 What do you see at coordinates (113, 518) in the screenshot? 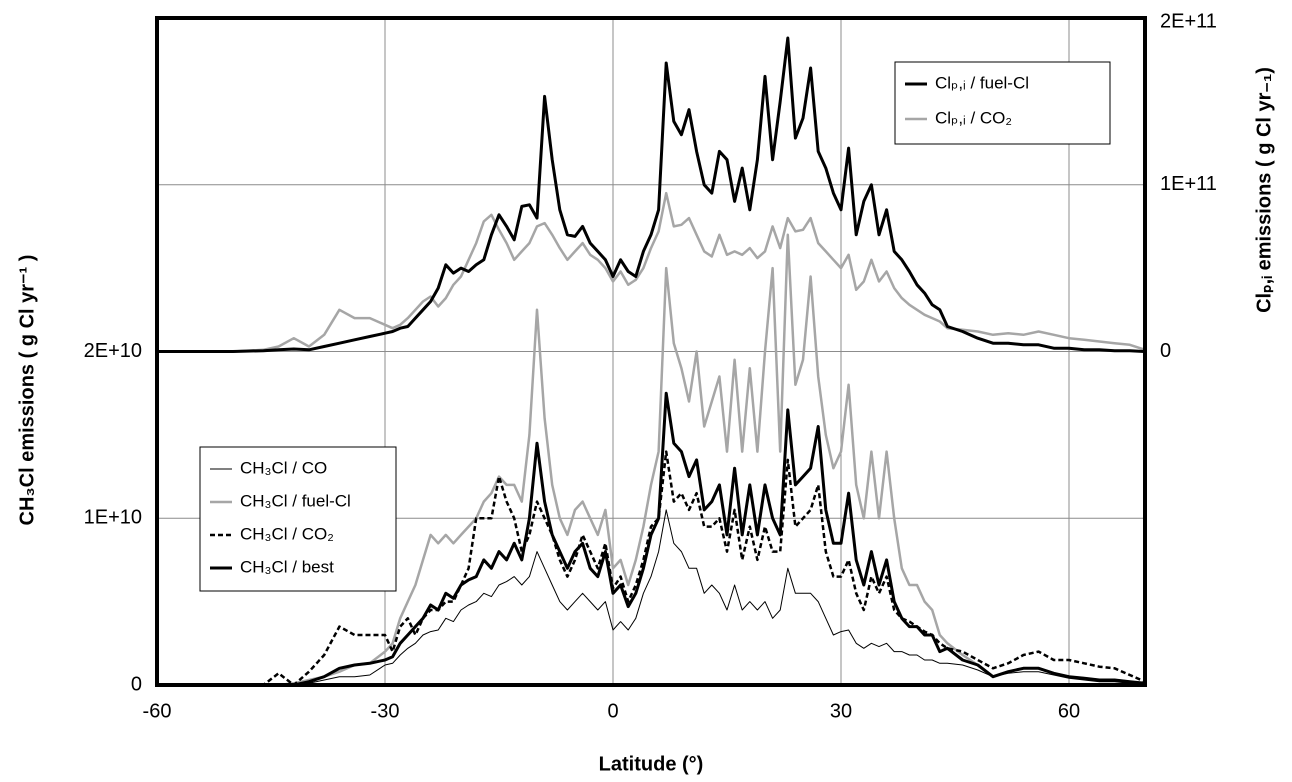
I see `y-tick-label: 1E+10` at bounding box center [113, 518].